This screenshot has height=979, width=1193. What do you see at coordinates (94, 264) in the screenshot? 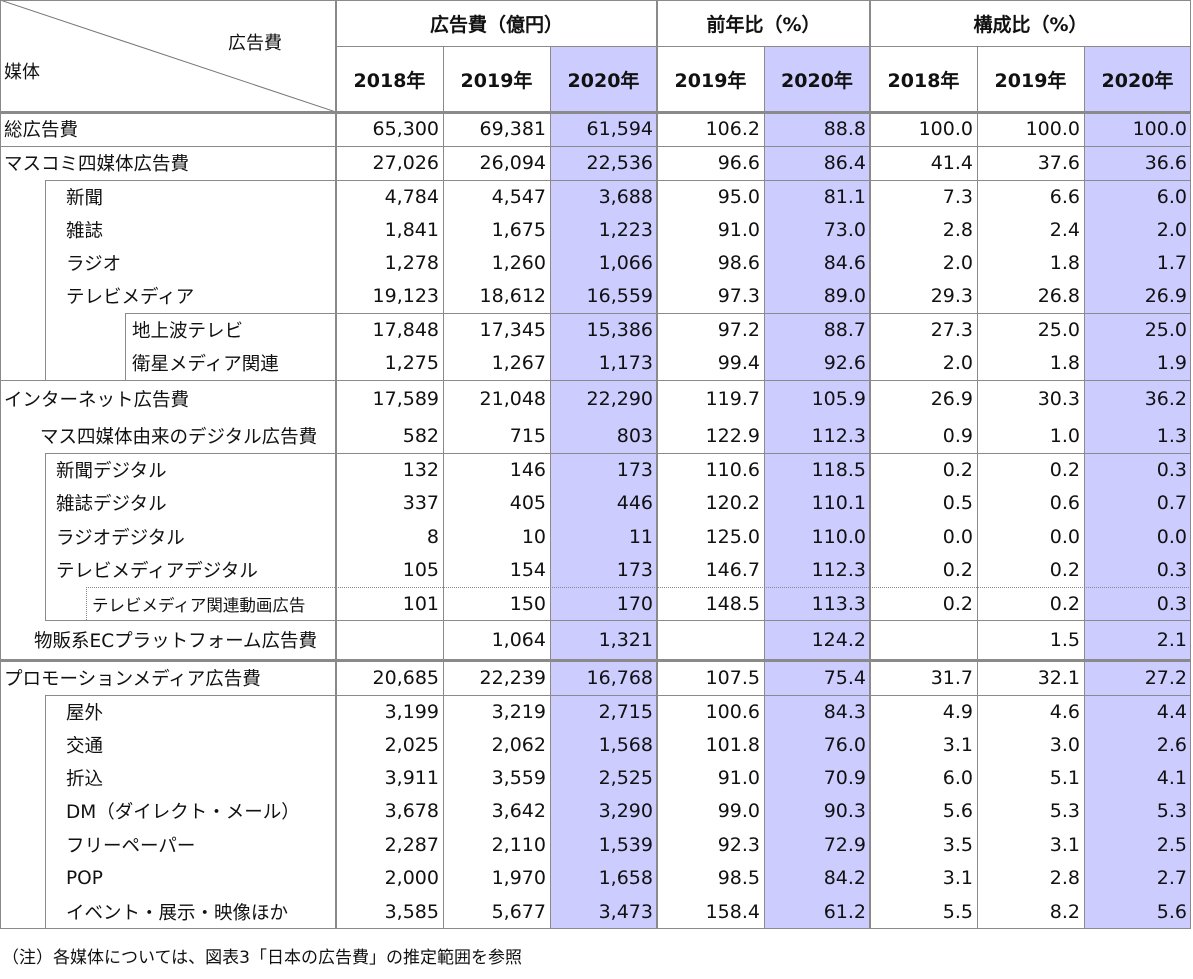
I see `row-label: ラジオ` at bounding box center [94, 264].